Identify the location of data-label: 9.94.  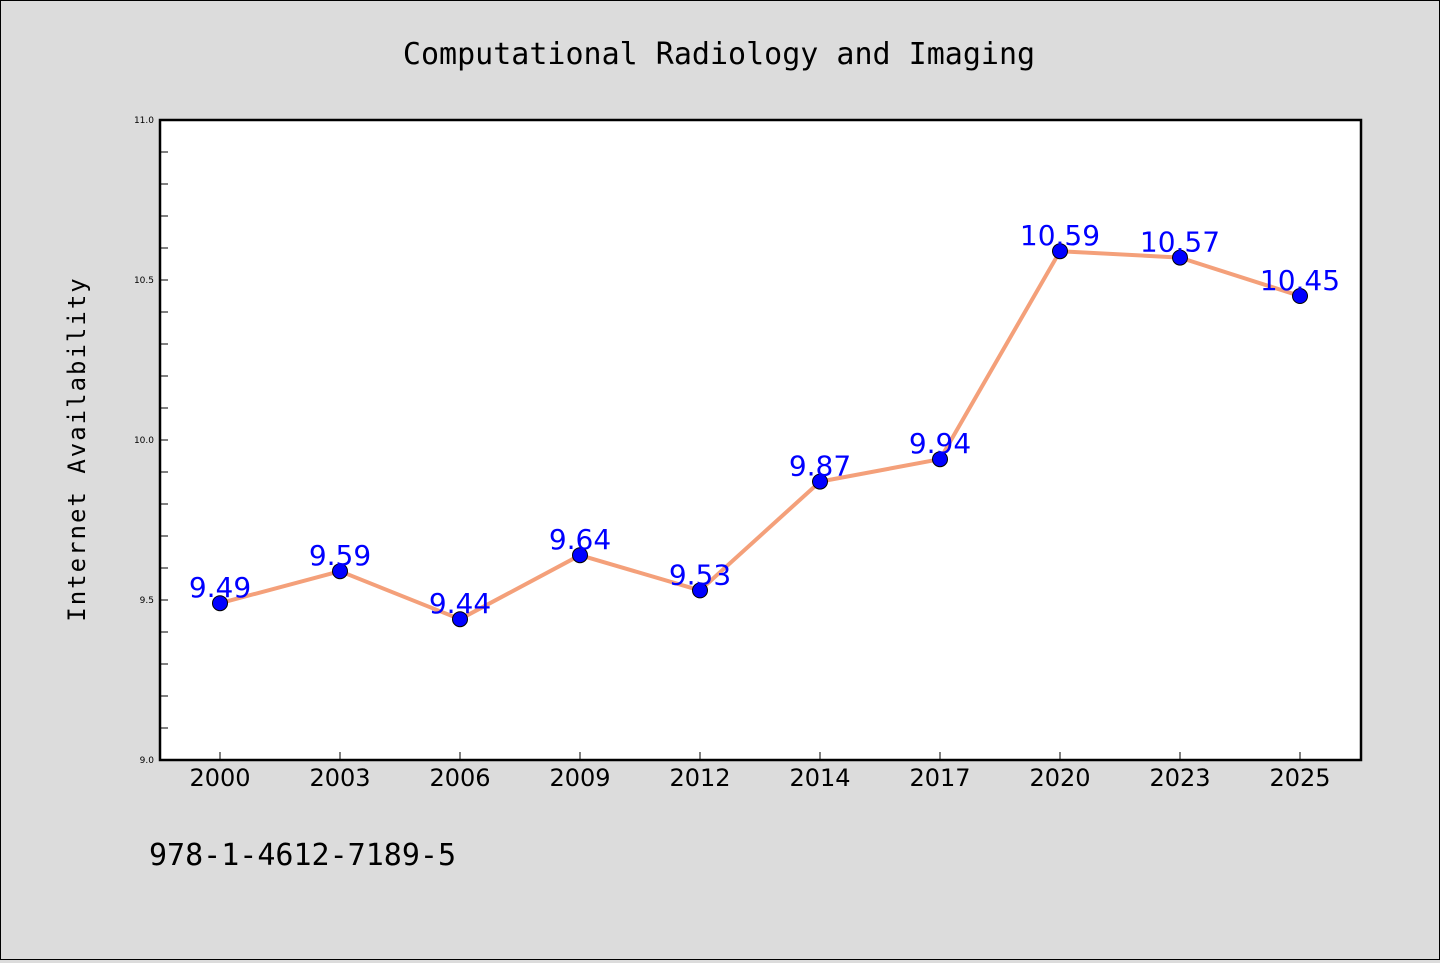
(940, 443).